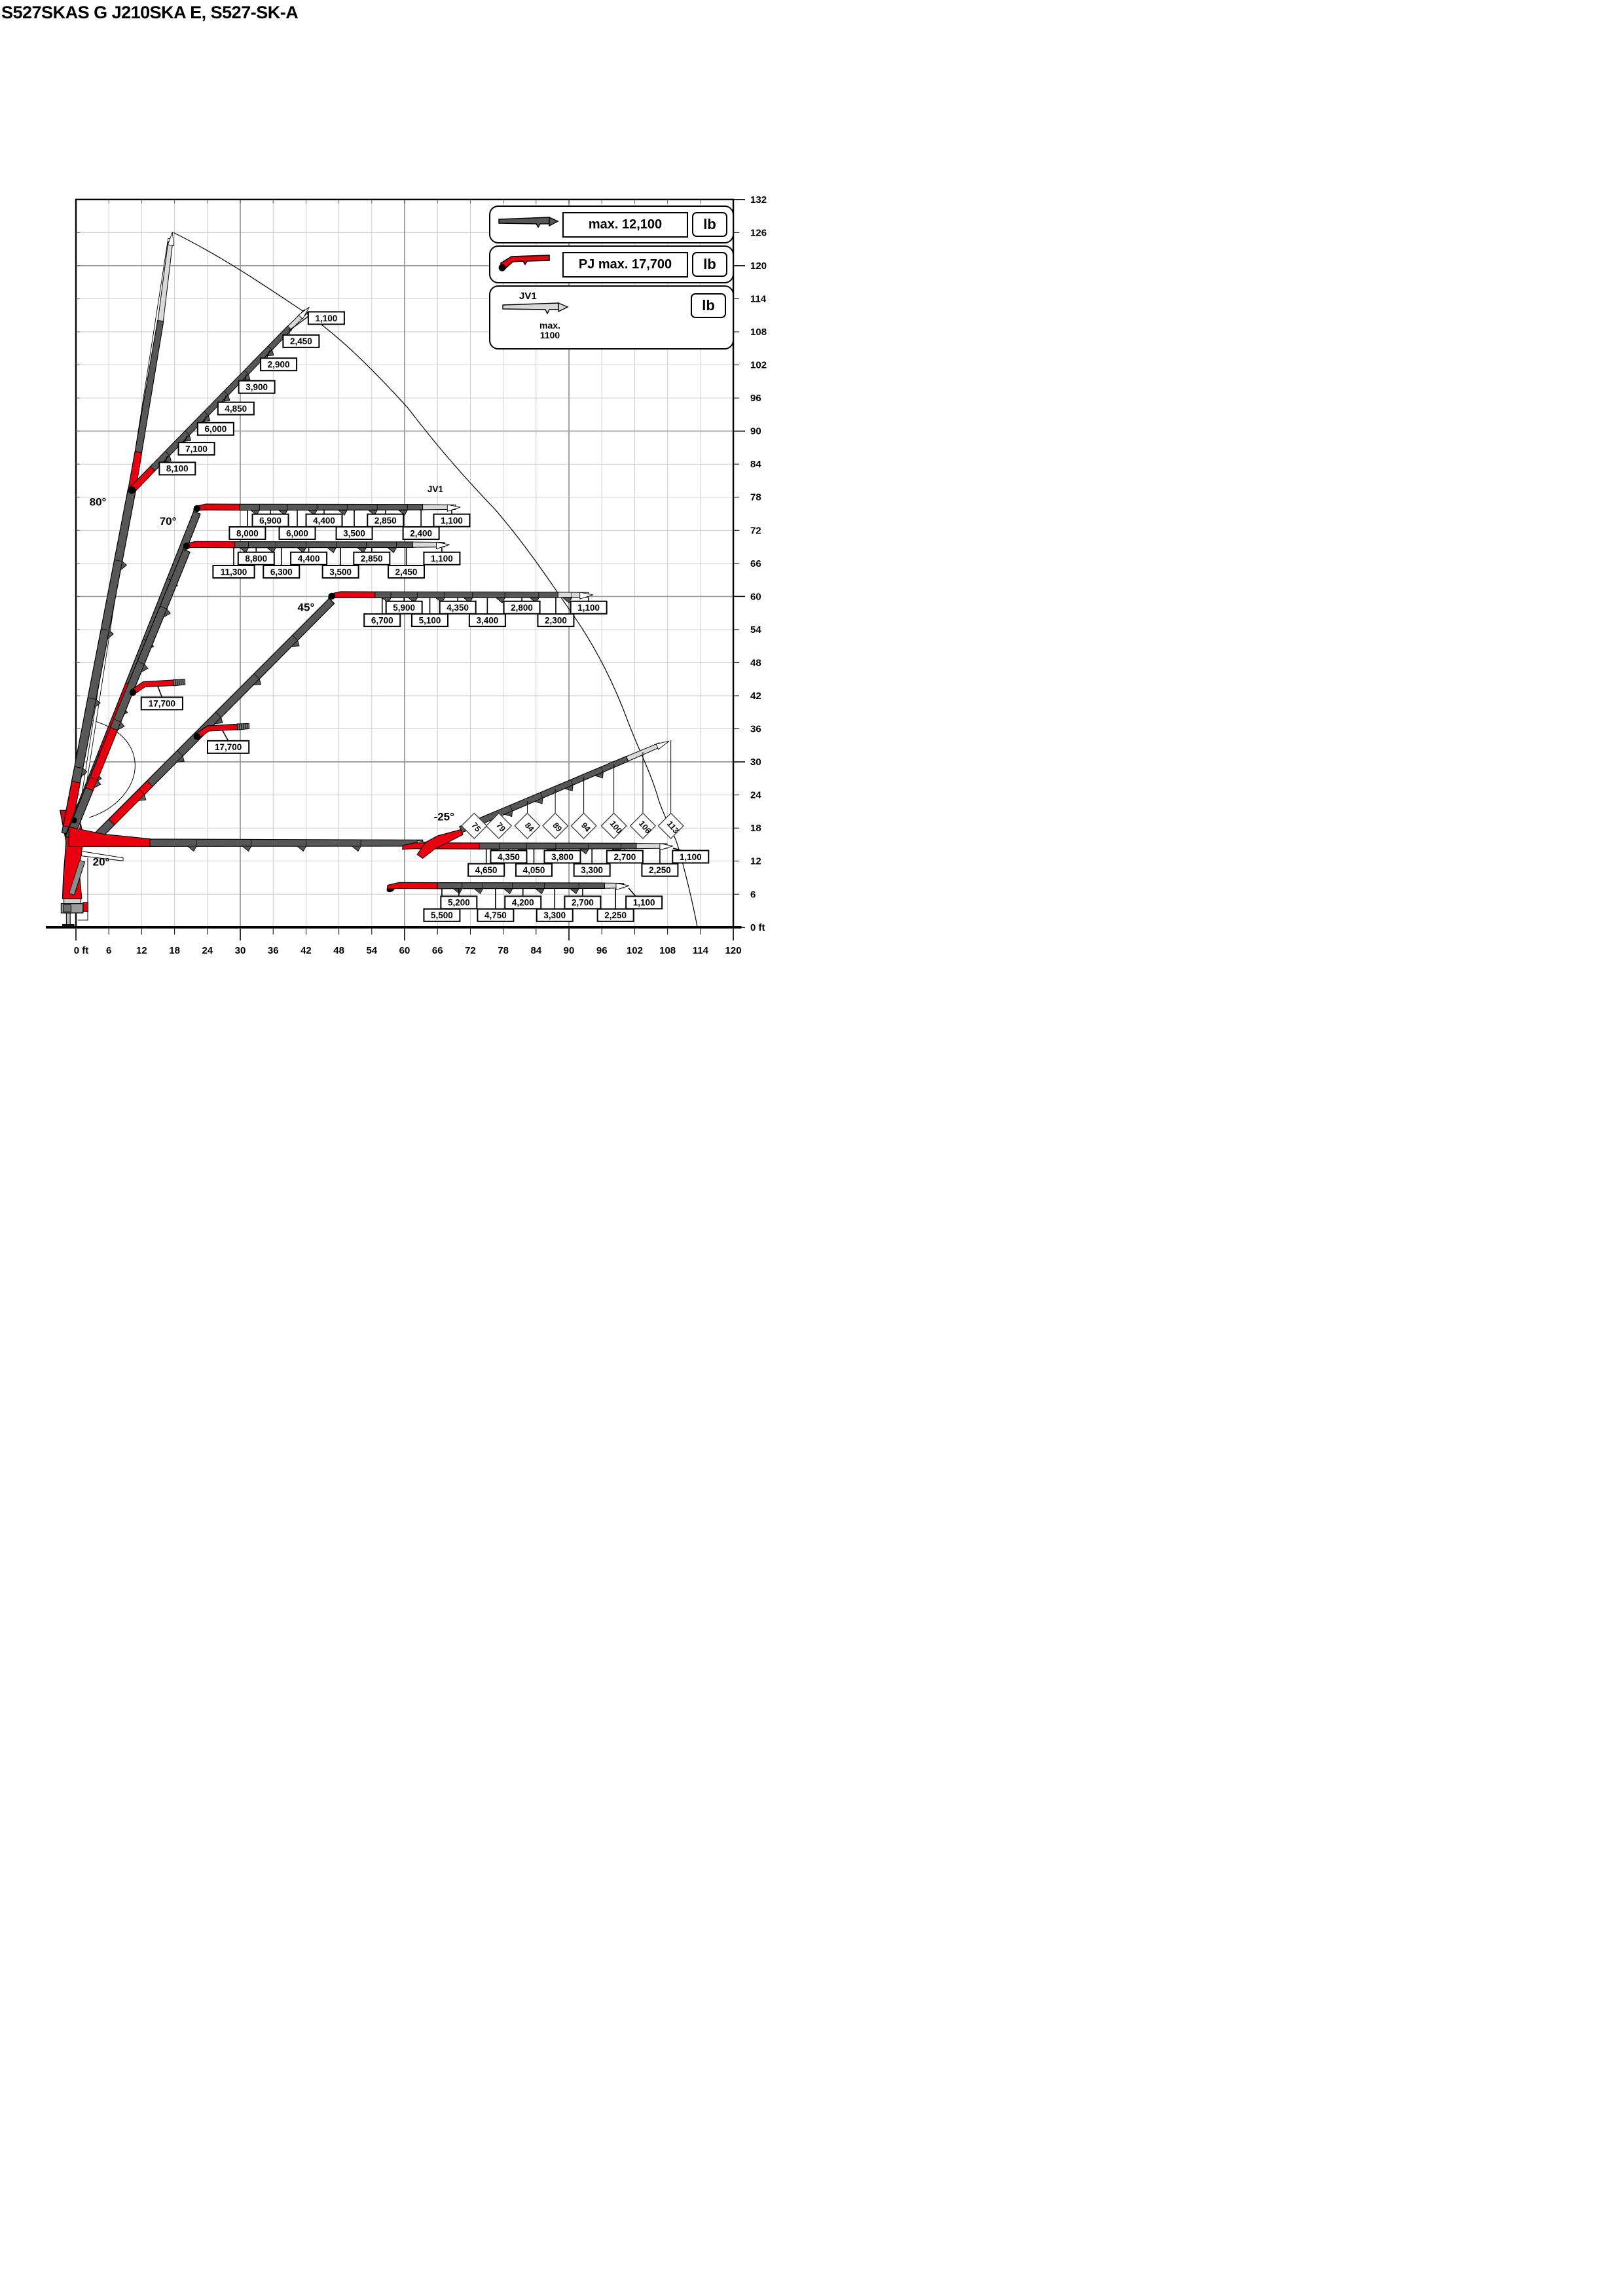 The image size is (1623, 2296). What do you see at coordinates (487, 620) in the screenshot?
I see `capacity-label: 3,400` at bounding box center [487, 620].